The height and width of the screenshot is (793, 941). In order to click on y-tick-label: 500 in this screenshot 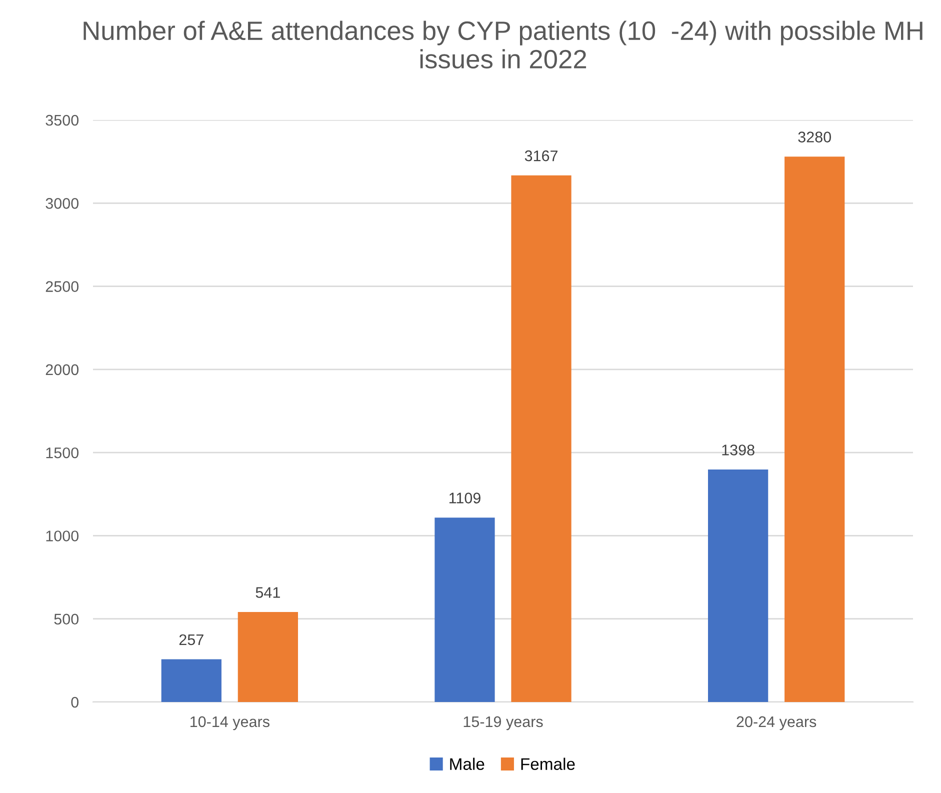, I will do `click(66, 619)`.